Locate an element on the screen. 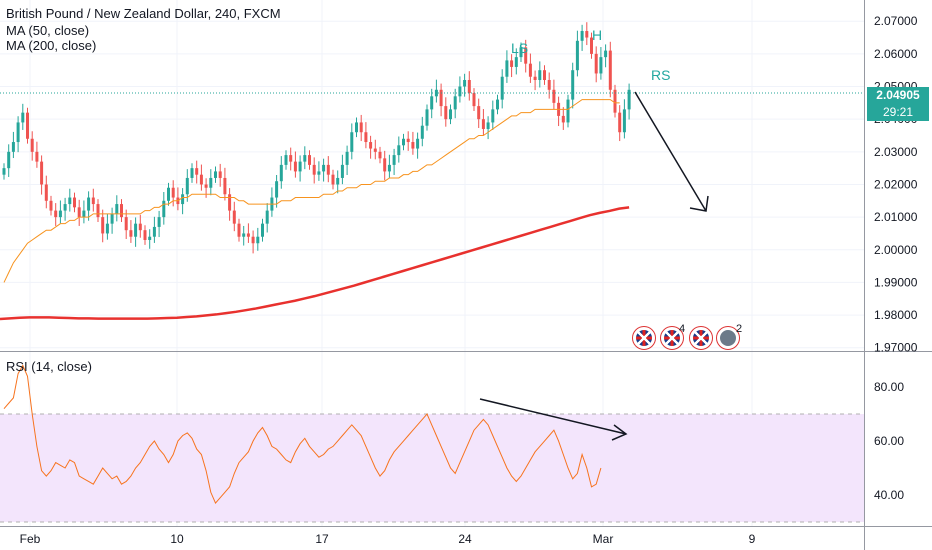  time-tick-label: 17 is located at coordinates (322, 539).